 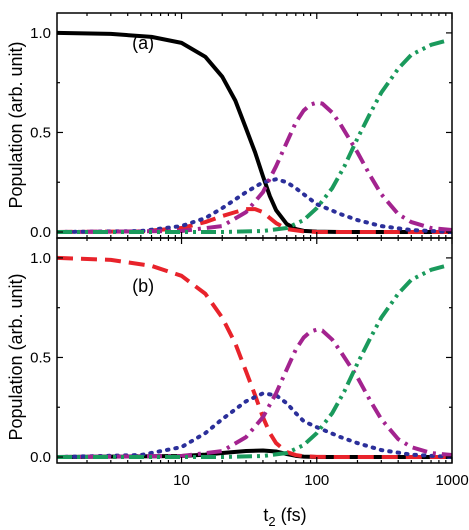 What do you see at coordinates (254, 221) in the screenshot?
I see `series-line-dash` at bounding box center [254, 221].